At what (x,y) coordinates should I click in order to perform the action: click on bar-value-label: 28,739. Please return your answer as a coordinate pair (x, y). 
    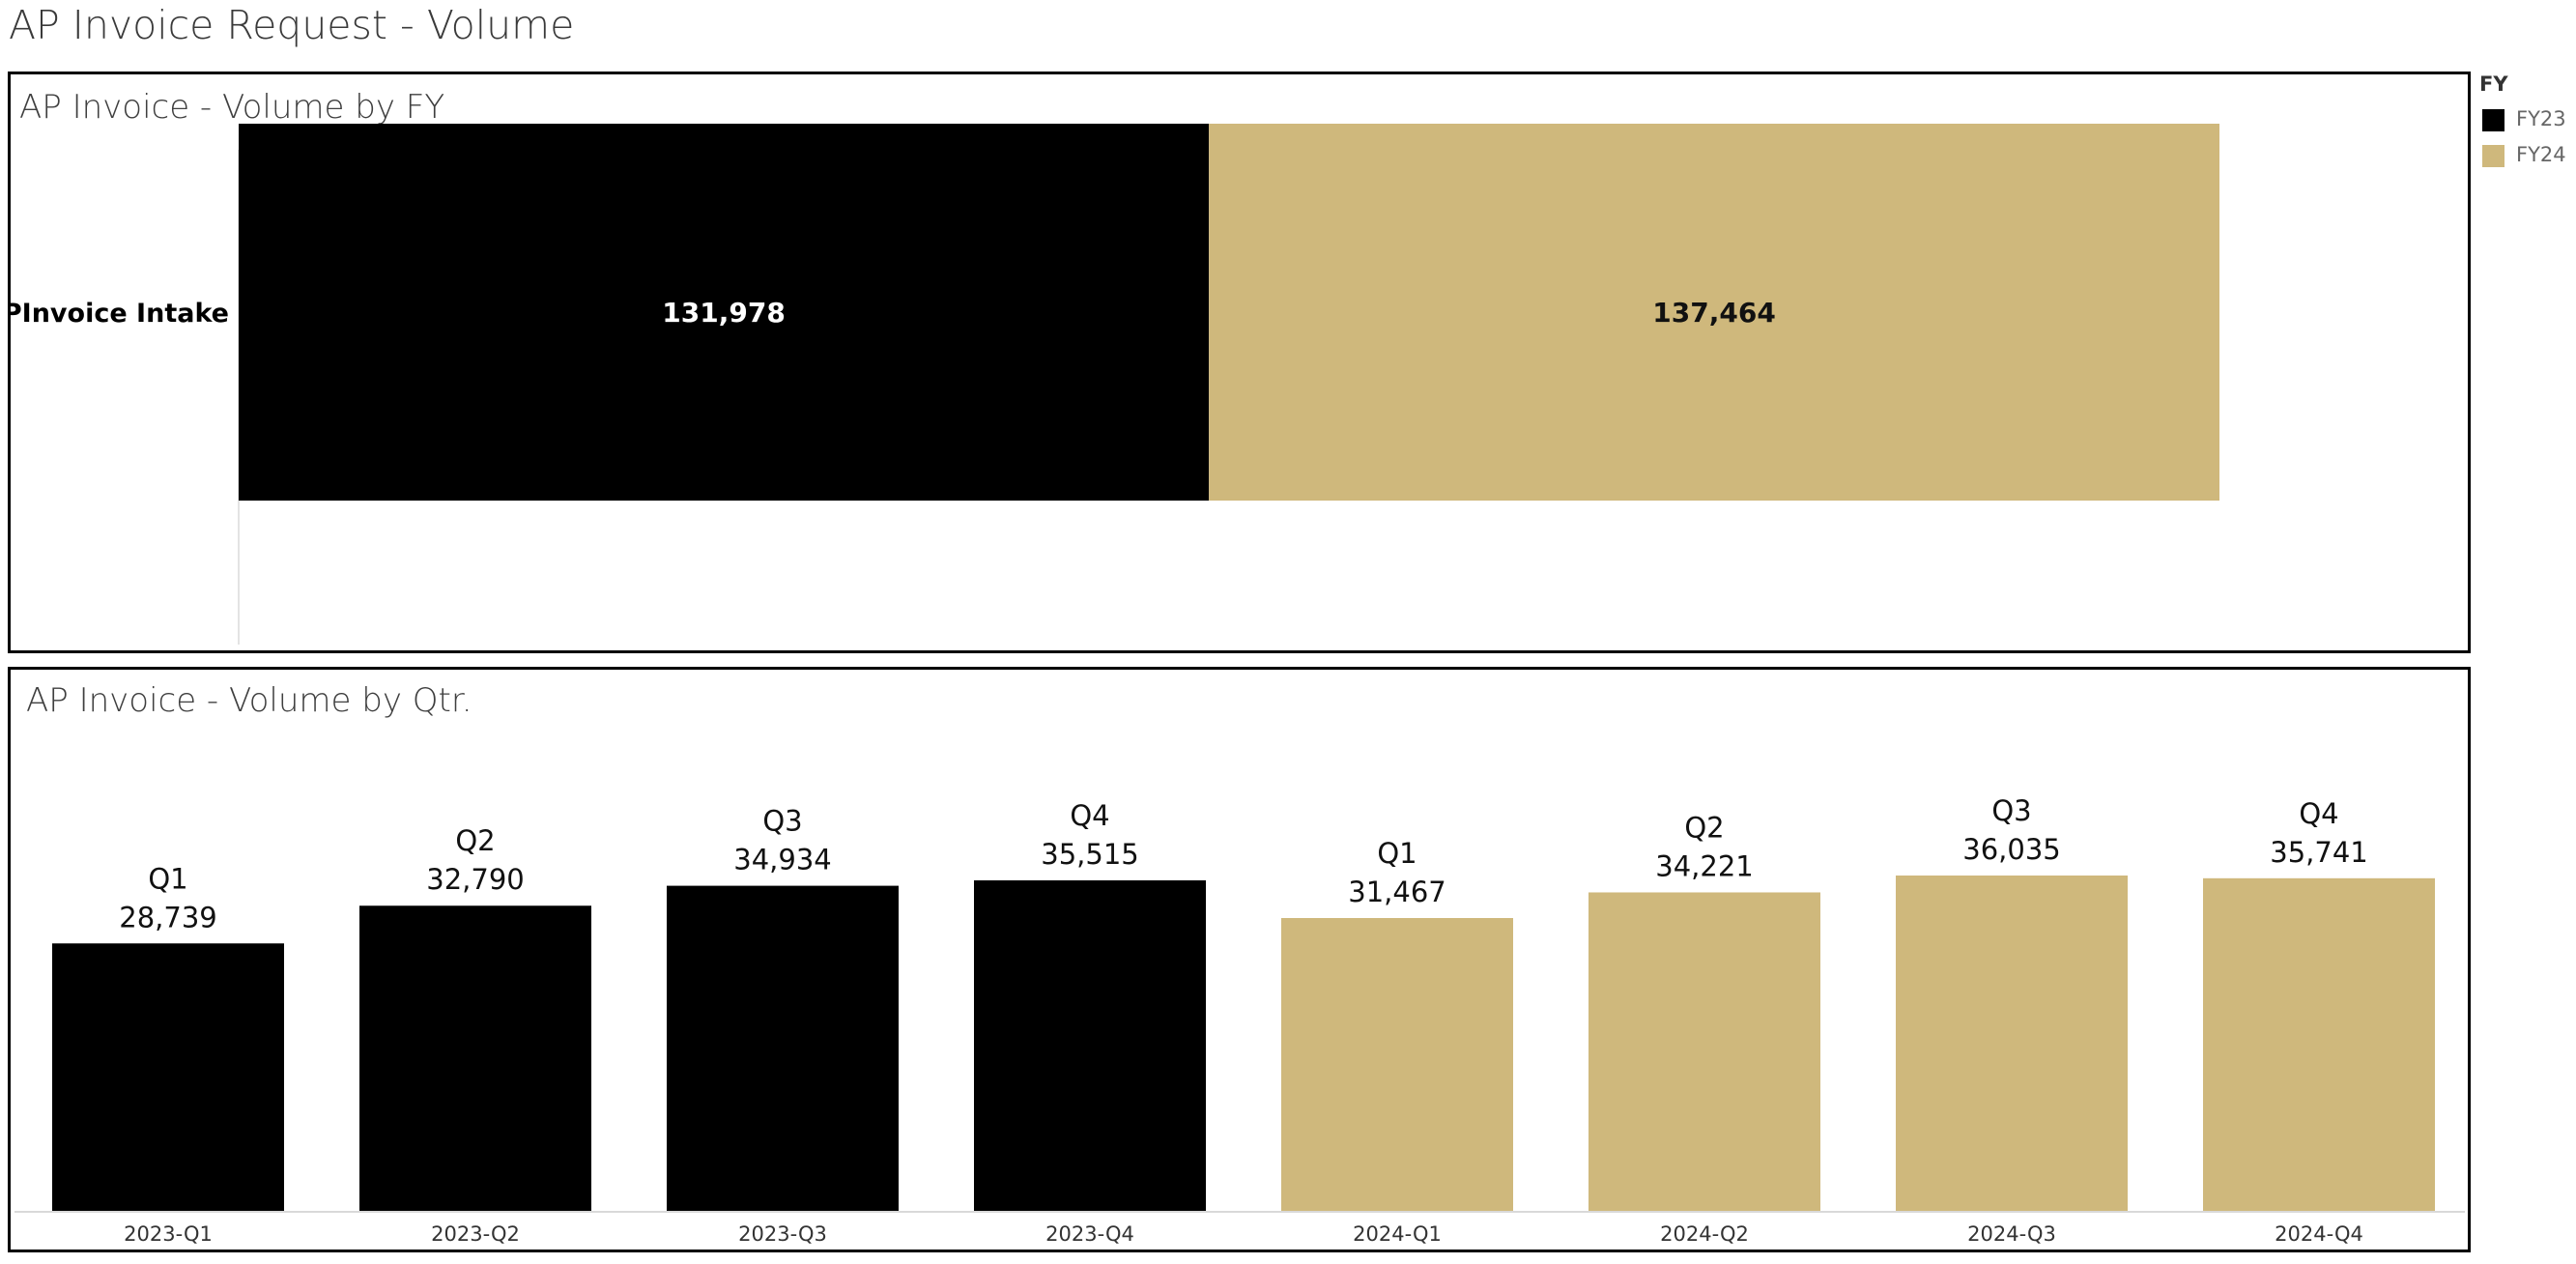
    Looking at the image, I should click on (168, 917).